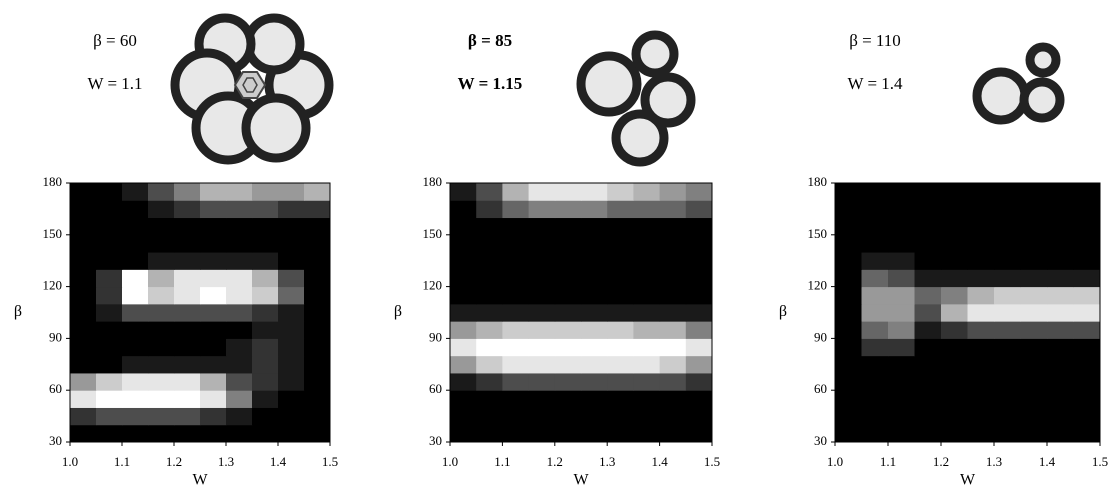 The height and width of the screenshot is (490, 1117). I want to click on annotation: W = 1.4, so click(875, 83).